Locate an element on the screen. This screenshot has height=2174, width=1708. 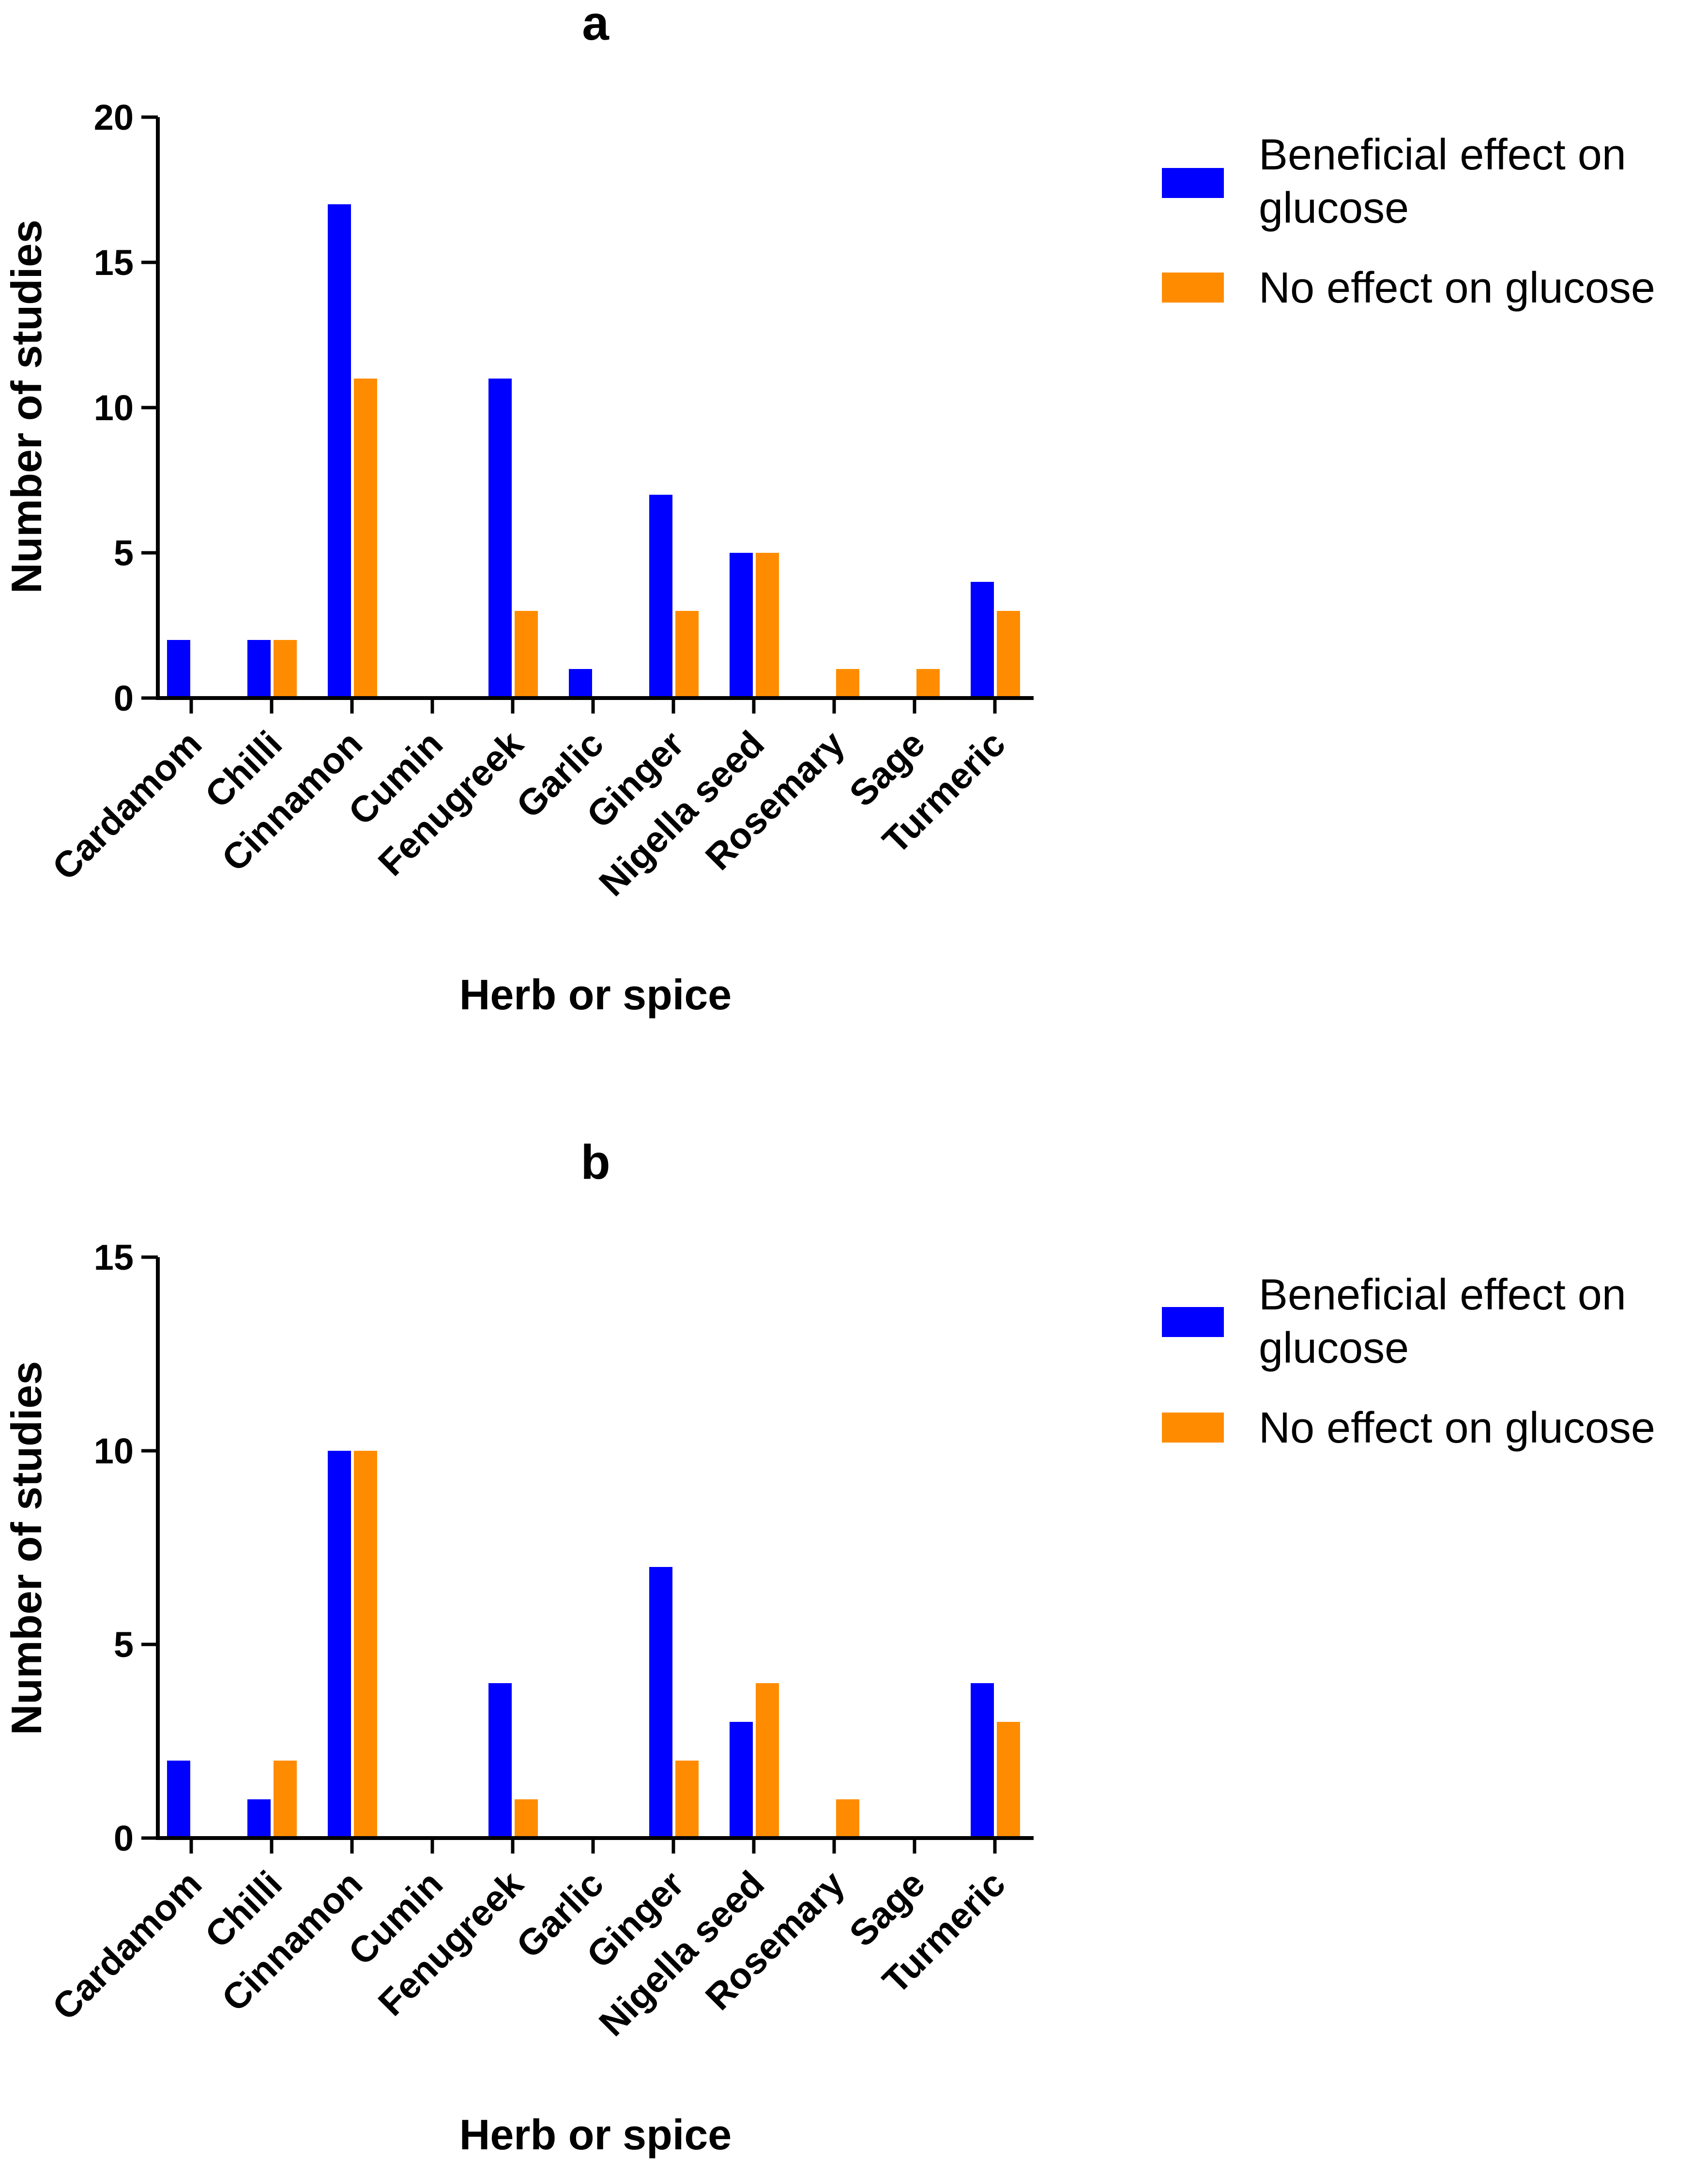
chart-title: a is located at coordinates (596, 25).